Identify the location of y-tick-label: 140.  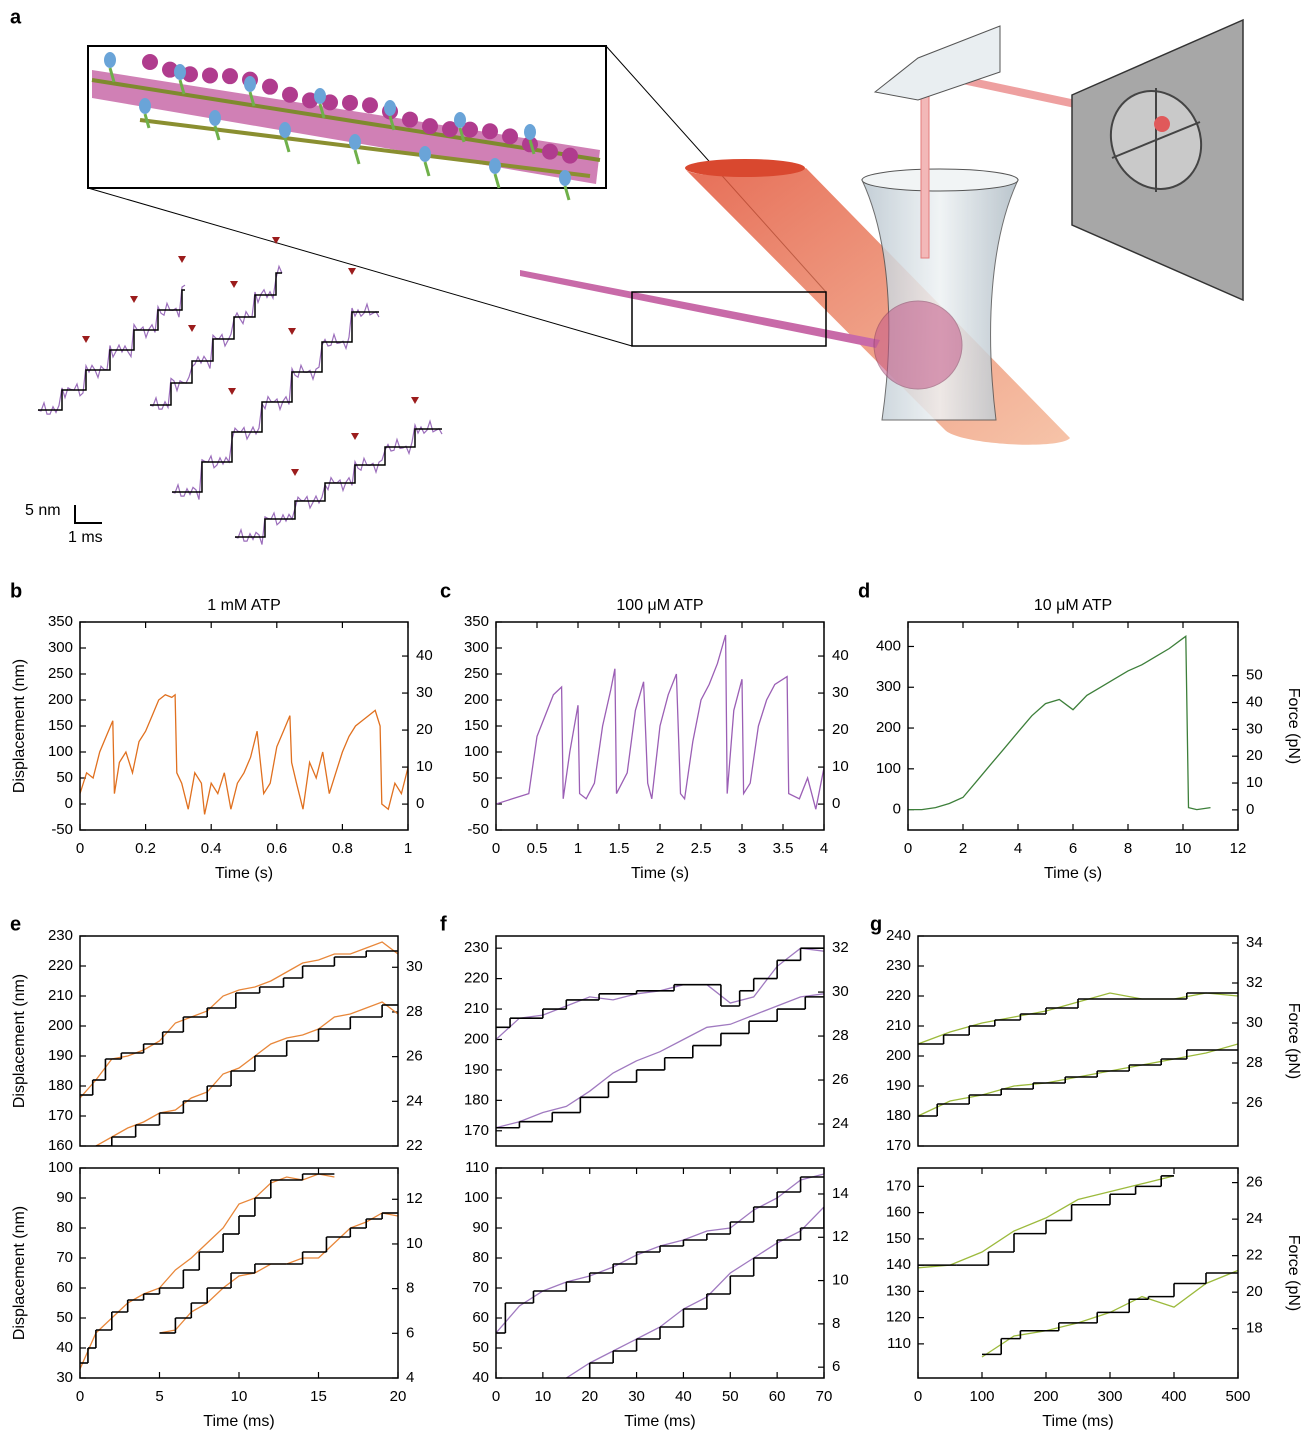
(898, 1264).